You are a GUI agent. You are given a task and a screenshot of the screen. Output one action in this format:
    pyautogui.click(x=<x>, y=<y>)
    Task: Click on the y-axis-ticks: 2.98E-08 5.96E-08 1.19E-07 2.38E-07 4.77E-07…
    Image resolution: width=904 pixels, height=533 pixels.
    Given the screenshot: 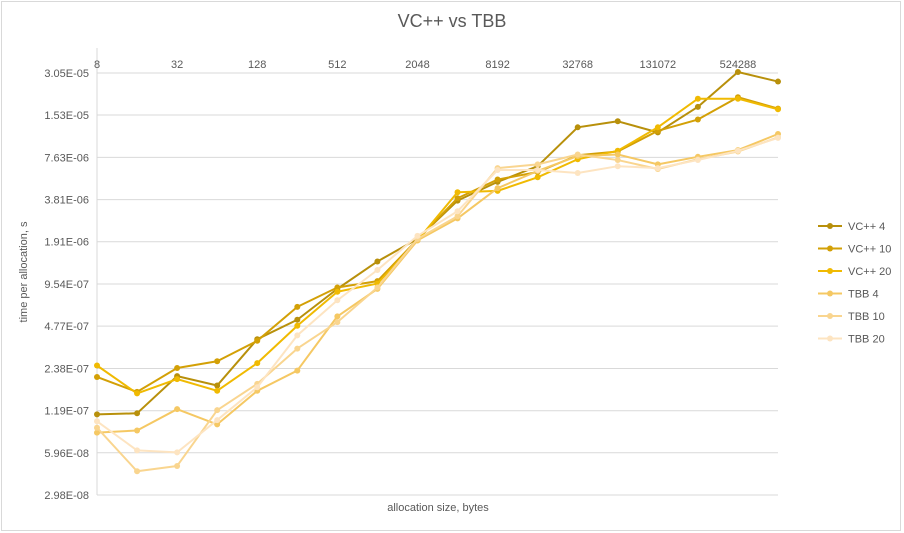 What is the action you would take?
    pyautogui.click(x=66, y=285)
    